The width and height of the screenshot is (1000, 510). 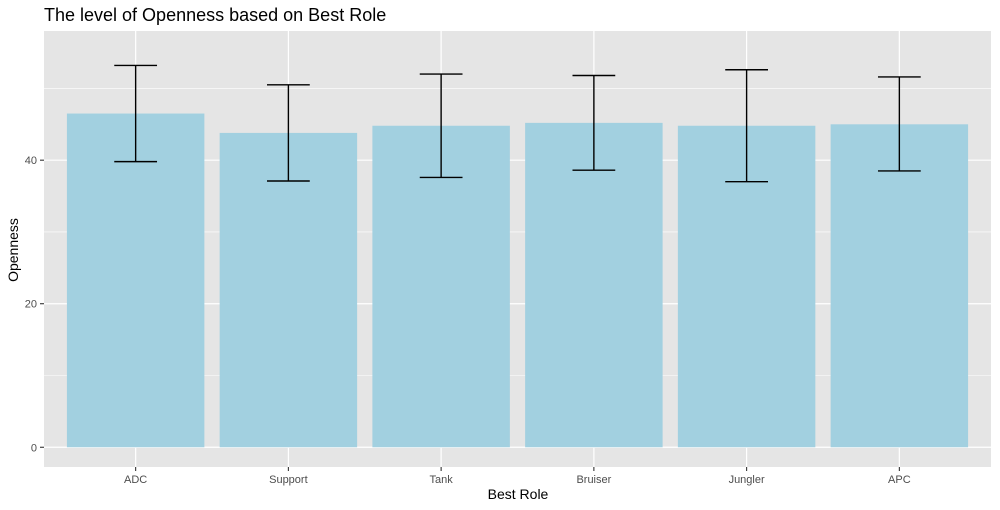 I want to click on bar-adc, so click(x=135, y=280).